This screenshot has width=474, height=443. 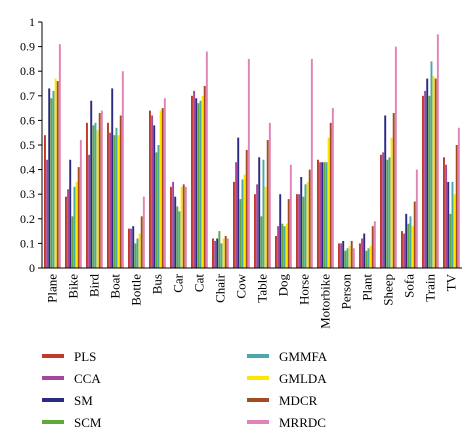 I want to click on bar-scm-chair, so click(x=219, y=249).